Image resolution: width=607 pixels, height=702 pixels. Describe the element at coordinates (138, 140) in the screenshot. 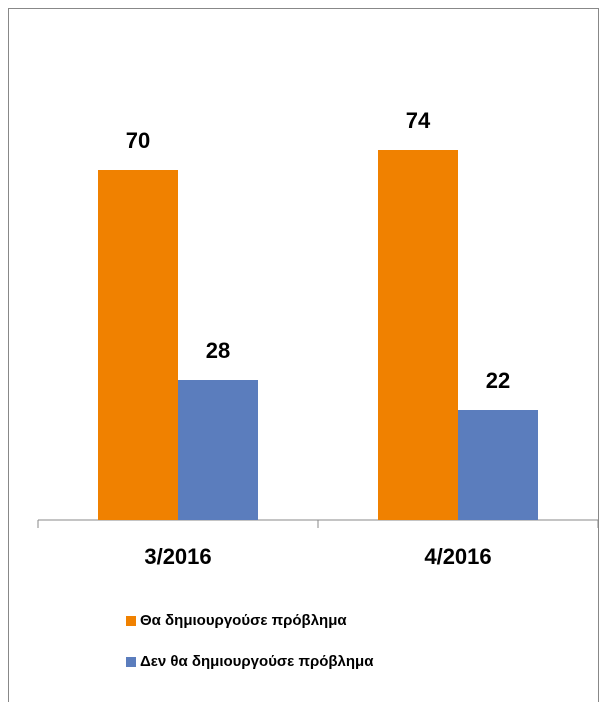

I see `data-label: 70` at that location.